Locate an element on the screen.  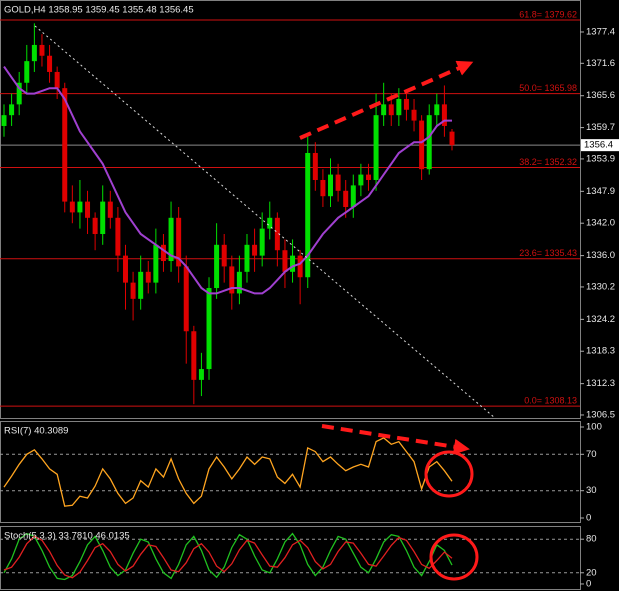
panel-title: RSI(7) 40.3089 is located at coordinates (36, 431).